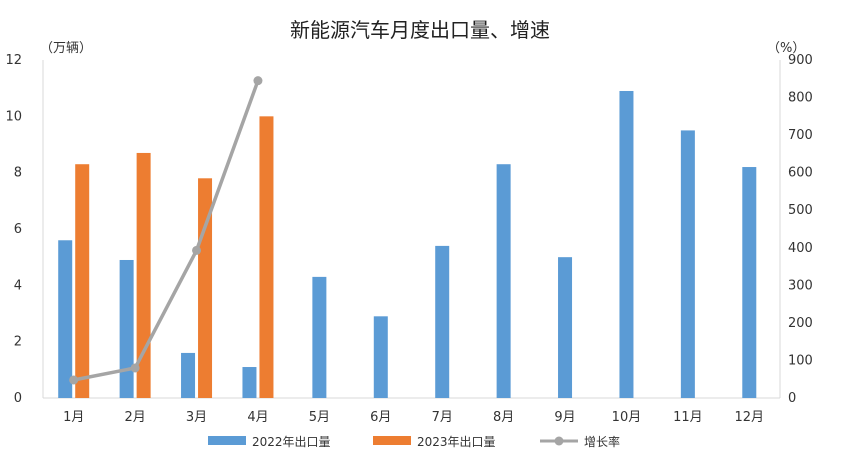 The height and width of the screenshot is (473, 841). What do you see at coordinates (750, 417) in the screenshot?
I see `x-tick-label: 12月` at bounding box center [750, 417].